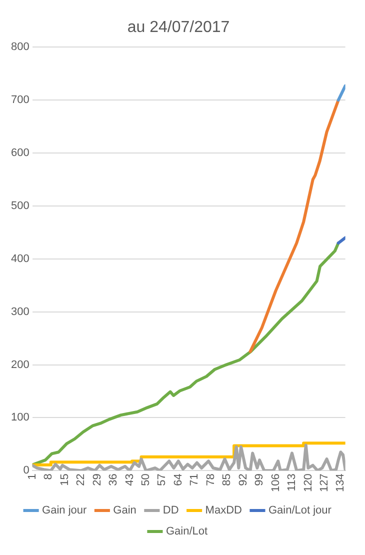  What do you see at coordinates (292, 483) in the screenshot?
I see `x-tick-label: 113` at bounding box center [292, 483].